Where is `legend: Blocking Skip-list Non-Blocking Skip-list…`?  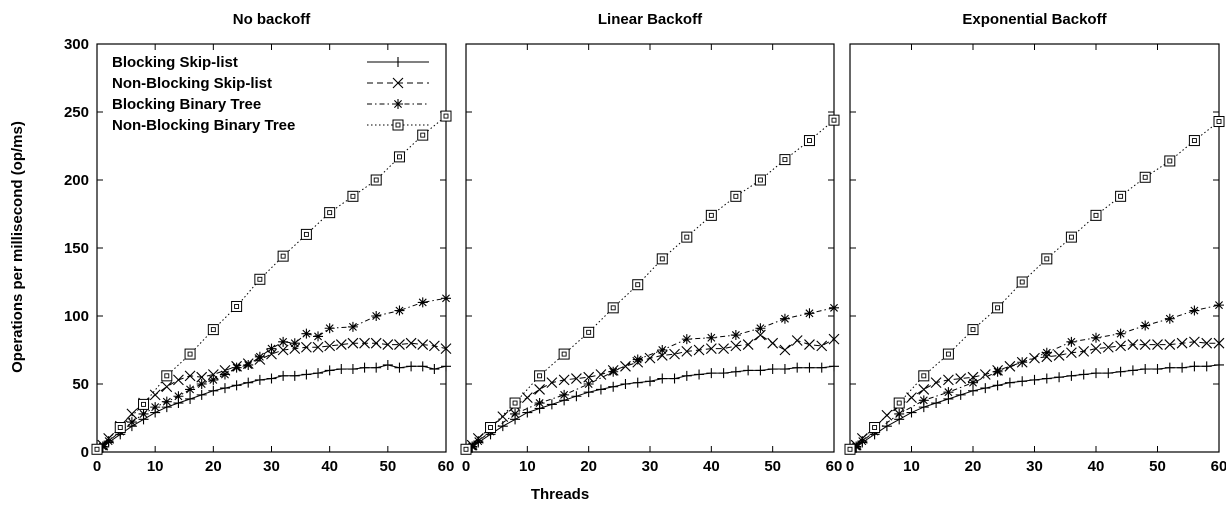 legend: Blocking Skip-list Non-Blocking Skip-list… is located at coordinates (270, 94).